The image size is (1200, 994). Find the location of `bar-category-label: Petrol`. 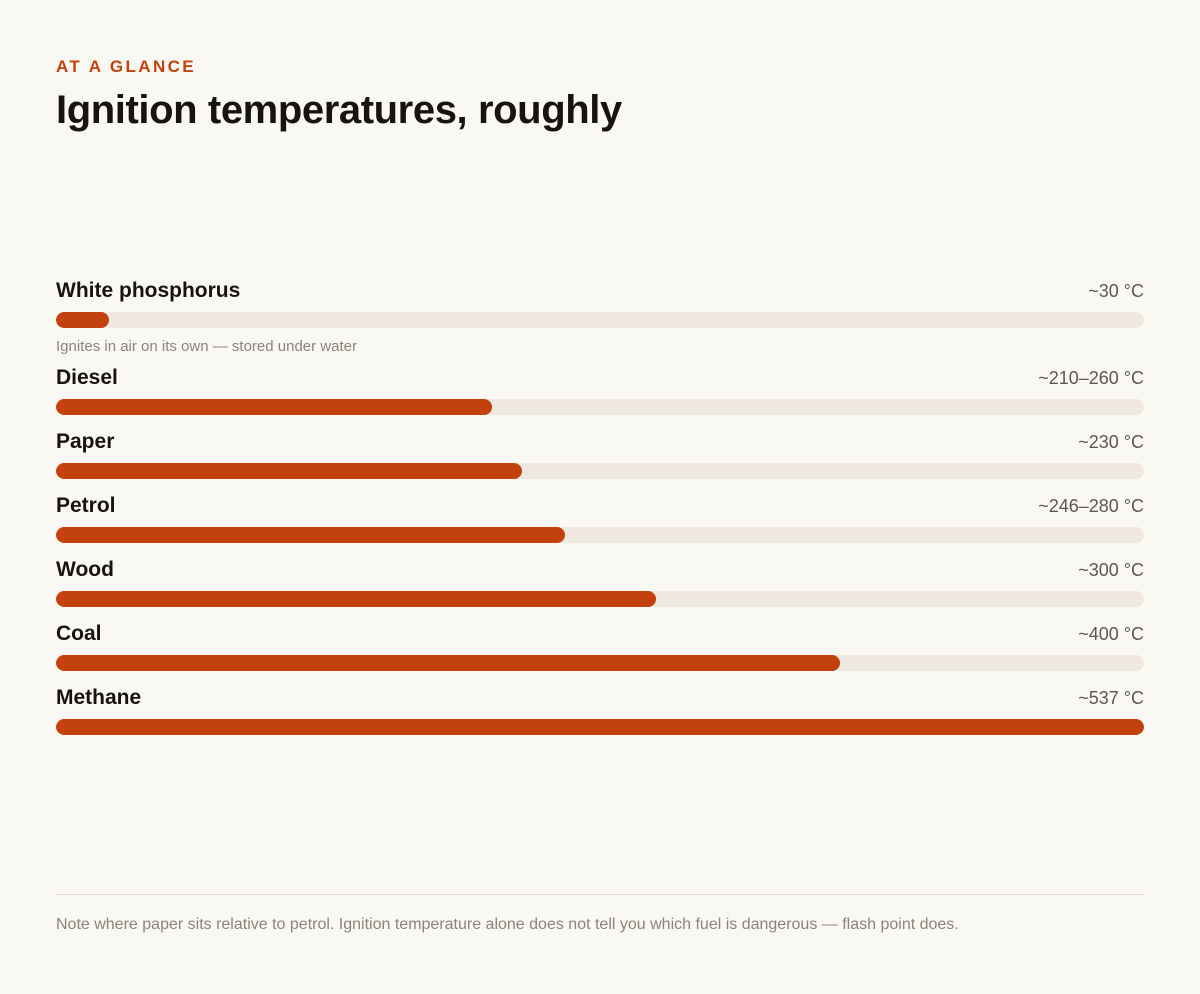

bar-category-label: Petrol is located at coordinates (86, 505).